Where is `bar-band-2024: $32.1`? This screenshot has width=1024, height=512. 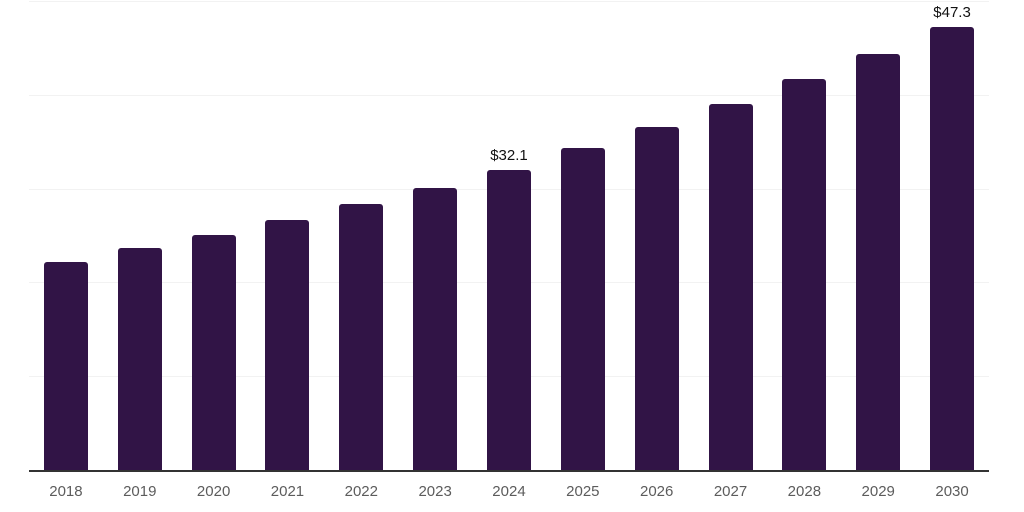 bar-band-2024: $32.1 is located at coordinates (509, 235).